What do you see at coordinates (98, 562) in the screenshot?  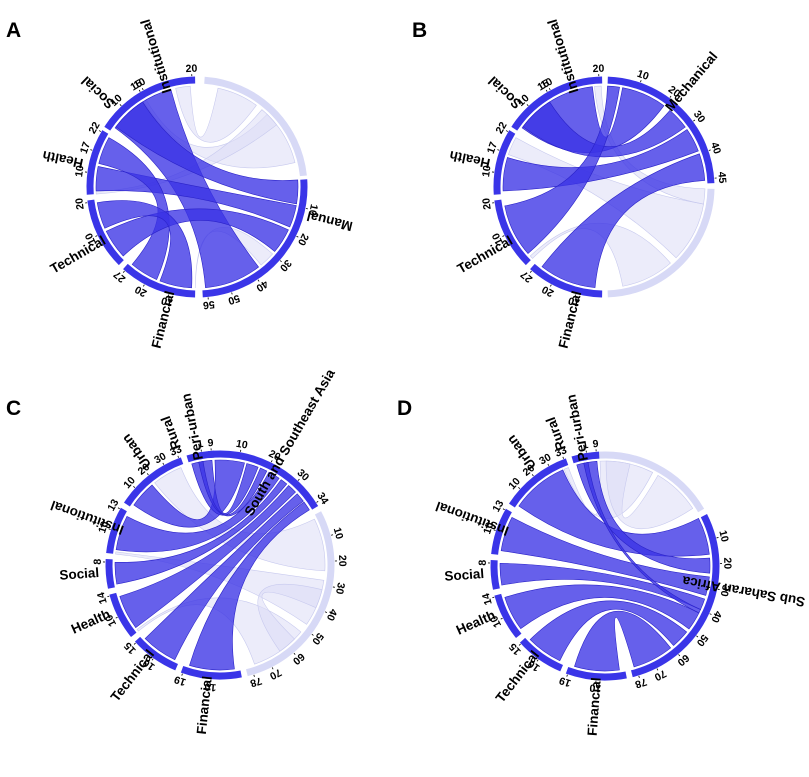 I see `tick-label: 8` at bounding box center [98, 562].